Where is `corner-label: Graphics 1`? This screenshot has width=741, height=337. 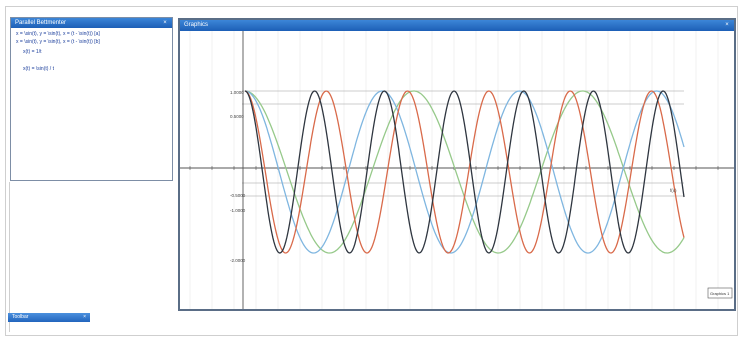
corner-label: Graphics 1 is located at coordinates (720, 293).